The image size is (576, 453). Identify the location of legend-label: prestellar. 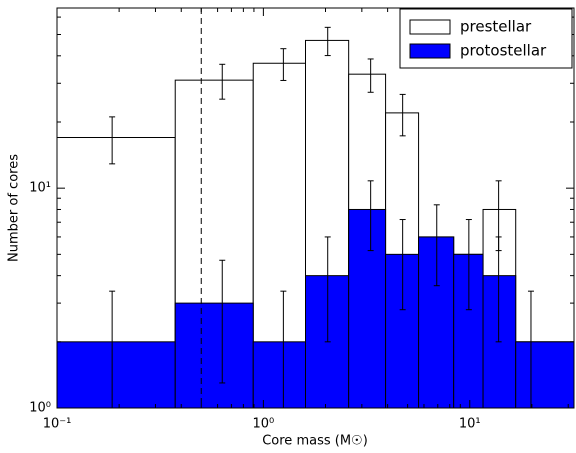
(496, 27).